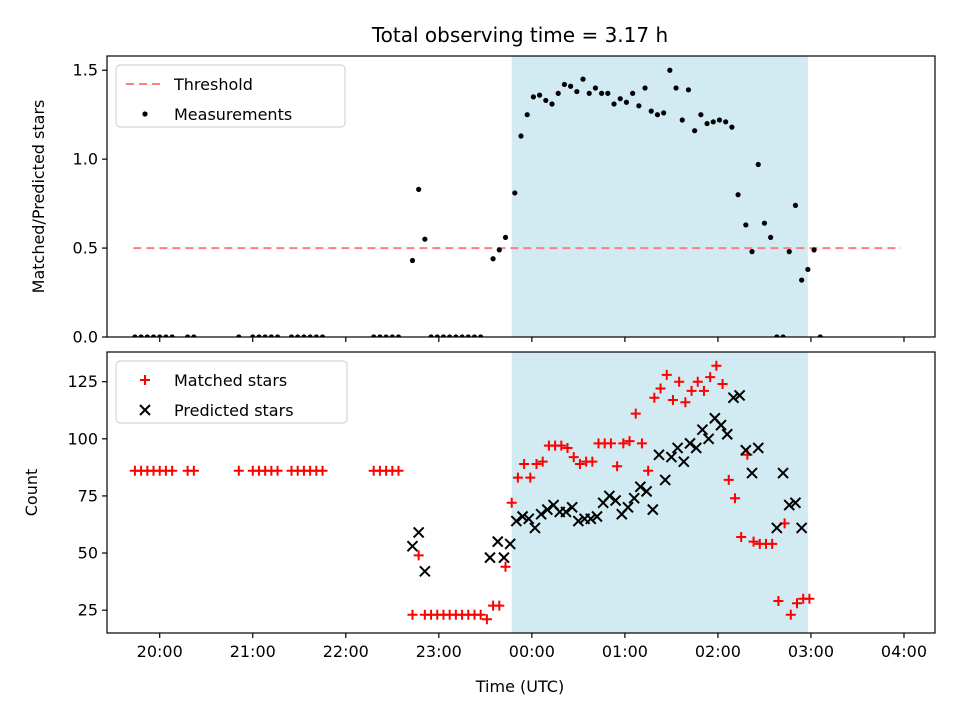 This screenshot has height=720, width=960. I want to click on legend-measurement-swatch, so click(145, 114).